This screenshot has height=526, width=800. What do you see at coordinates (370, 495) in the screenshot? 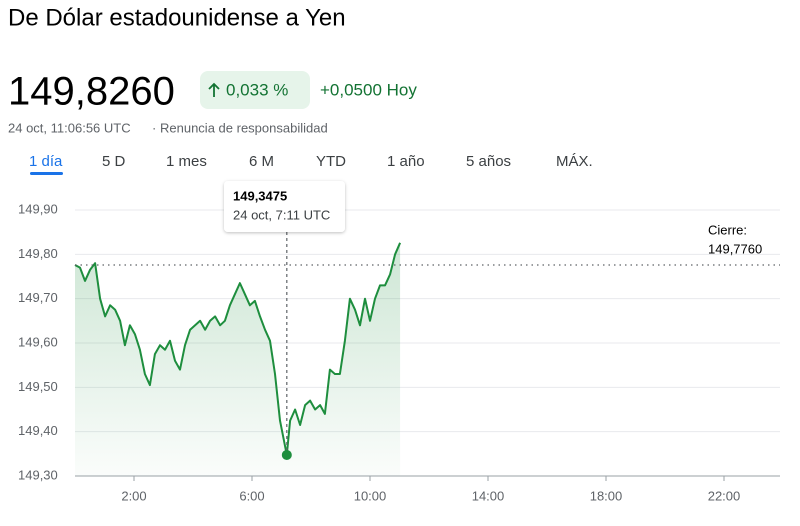
I see `x-tick-label: 10:00` at bounding box center [370, 495].